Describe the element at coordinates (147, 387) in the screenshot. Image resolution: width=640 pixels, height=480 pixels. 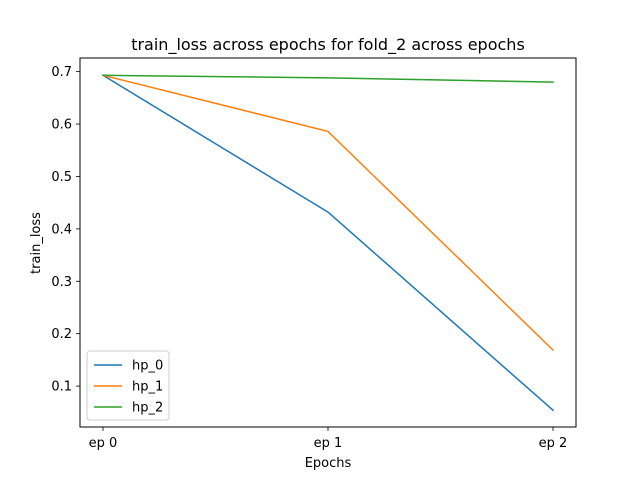
I see `legend-label-hp_1: hp_1` at that location.